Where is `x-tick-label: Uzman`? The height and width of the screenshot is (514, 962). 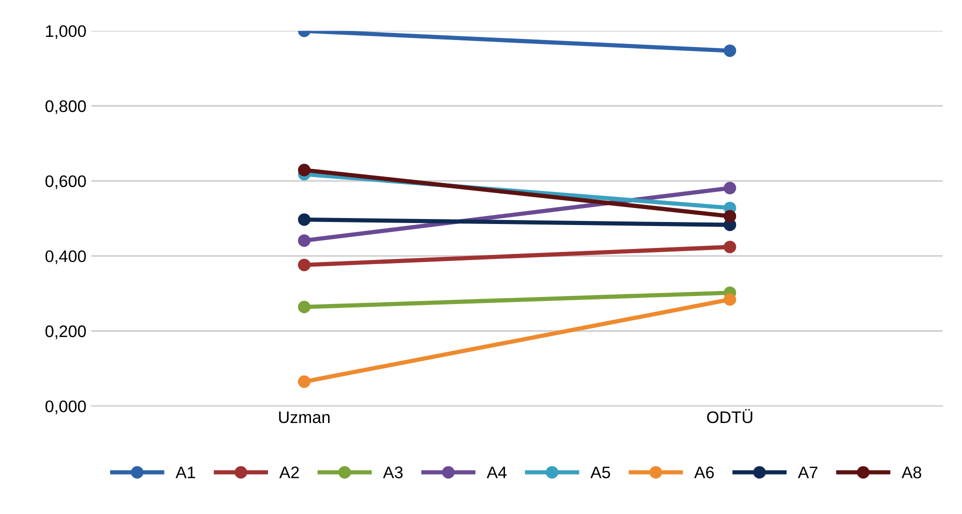 x-tick-label: Uzman is located at coordinates (304, 418).